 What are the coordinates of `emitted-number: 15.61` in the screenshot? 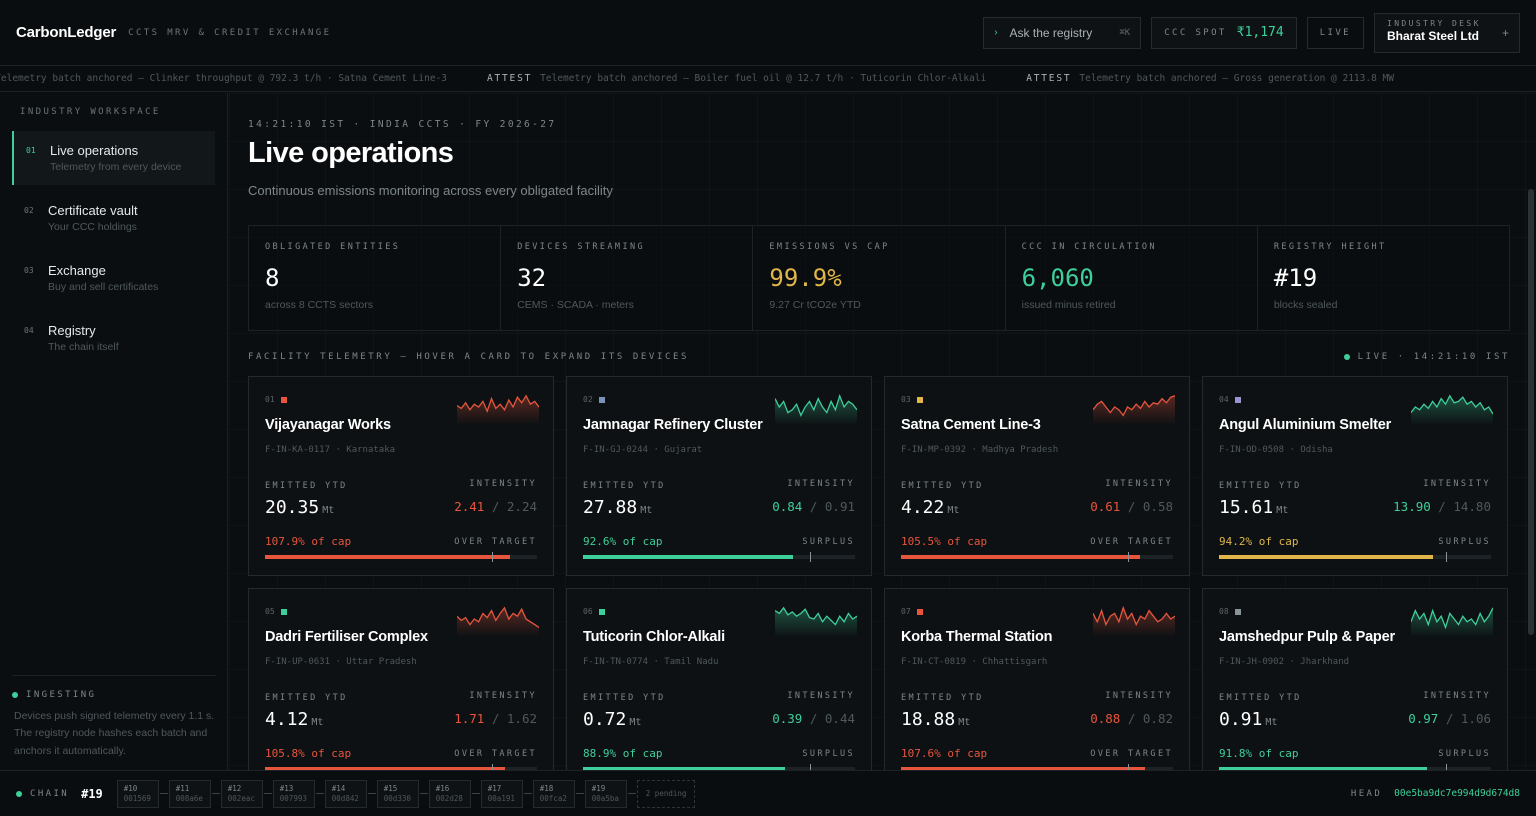 It's located at (1246, 507).